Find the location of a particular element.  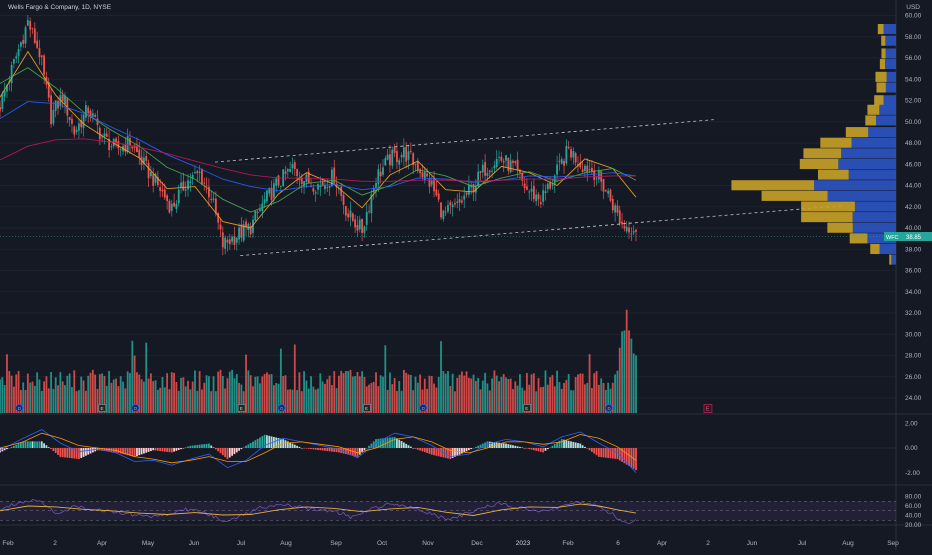

macd-signal-line is located at coordinates (318, 448).